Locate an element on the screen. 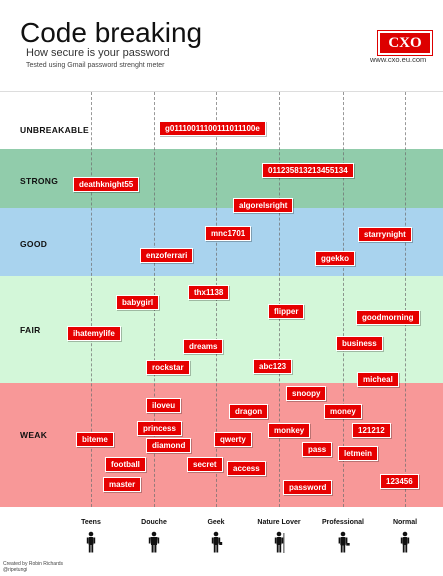  band-label-weak: WEAK is located at coordinates (34, 435).